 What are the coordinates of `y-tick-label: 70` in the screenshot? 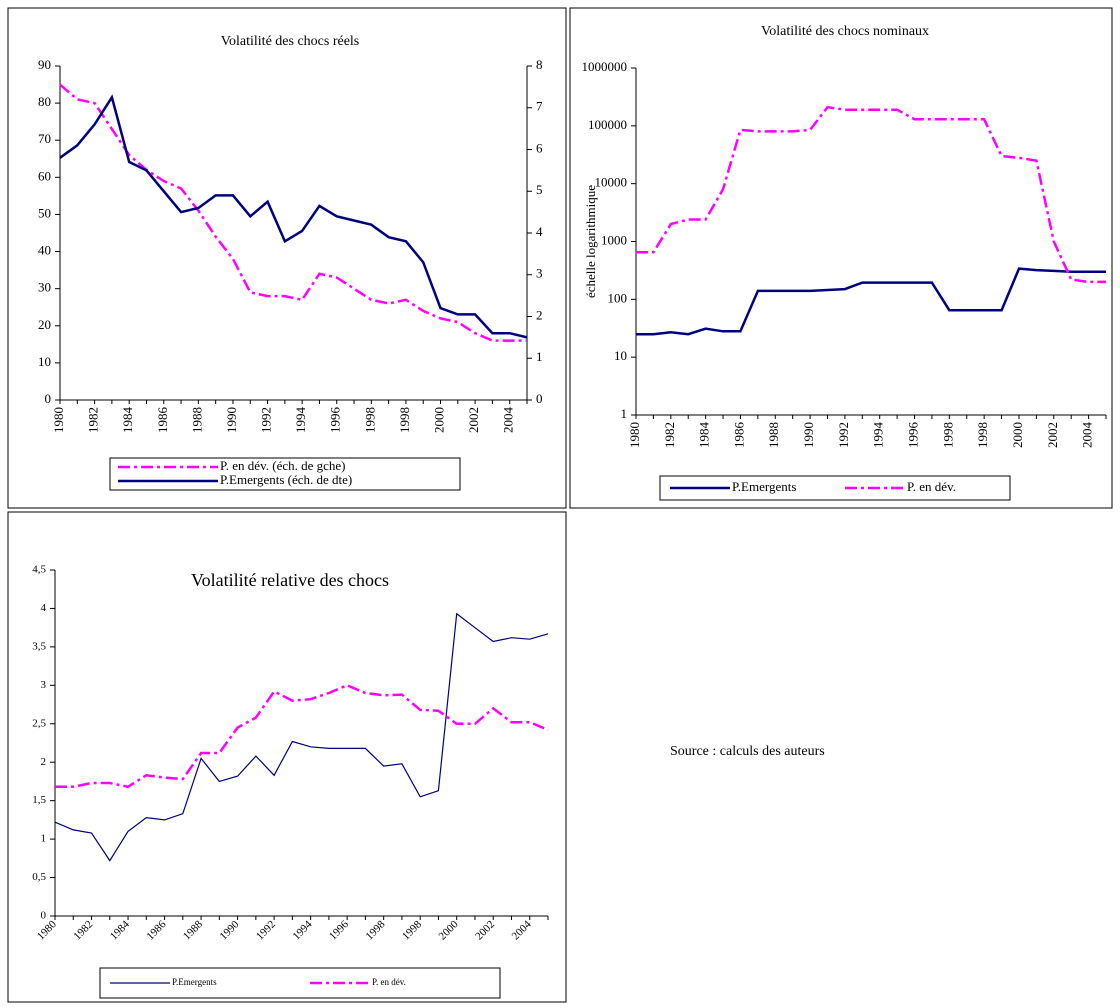 It's located at (44, 138).